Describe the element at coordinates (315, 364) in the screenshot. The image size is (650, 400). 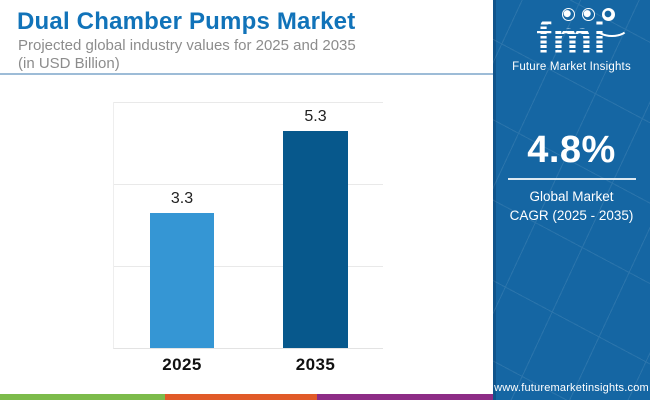
I see `x-axis-label-2035: 2035` at that location.